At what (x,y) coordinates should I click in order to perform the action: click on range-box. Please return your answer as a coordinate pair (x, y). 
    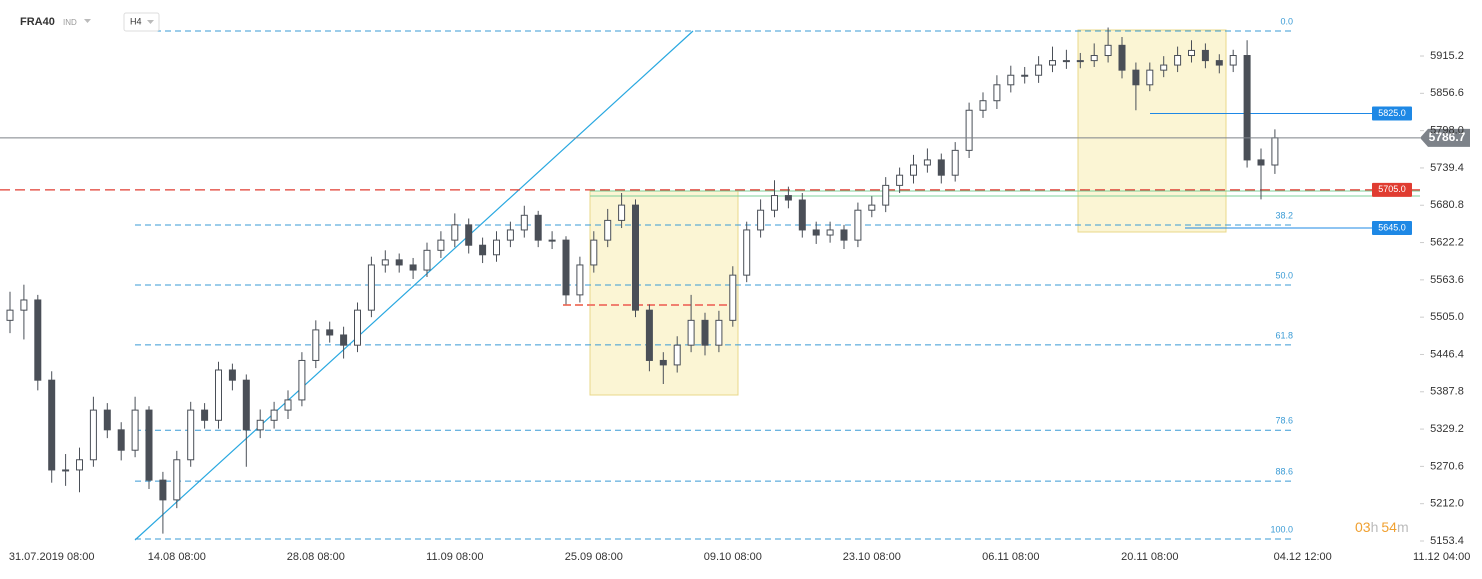
    Looking at the image, I should click on (1152, 131).